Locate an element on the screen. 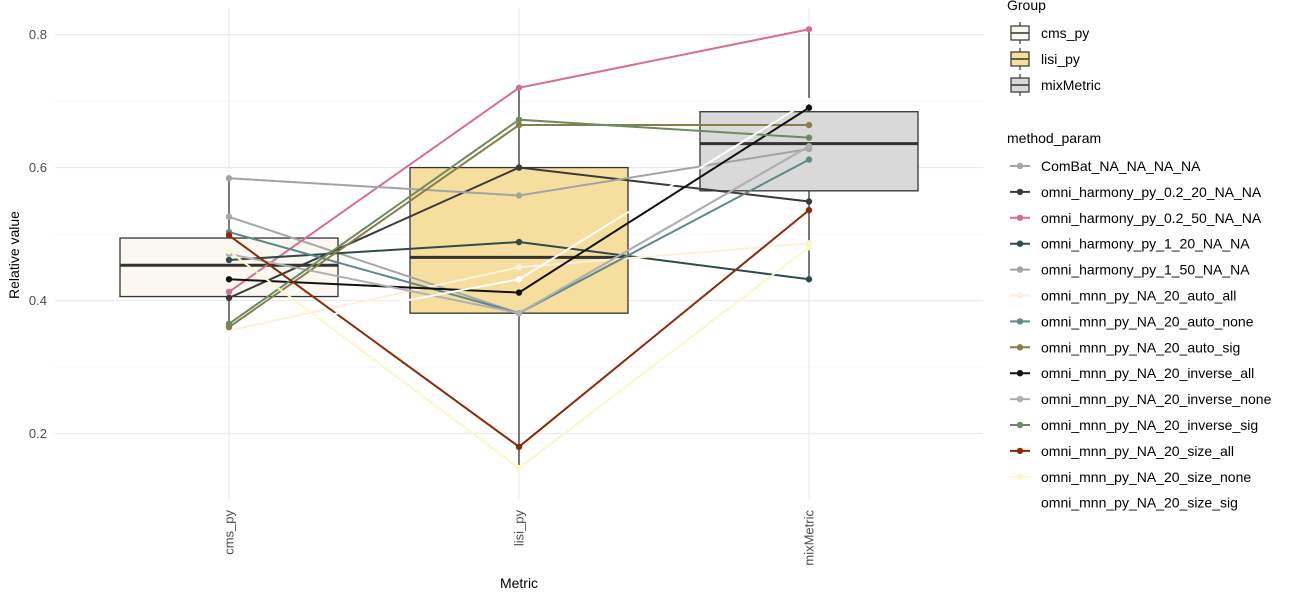 The width and height of the screenshot is (1294, 600). series-legend-label: omni_mnn_py_NA_20_auto_none is located at coordinates (1147, 321).